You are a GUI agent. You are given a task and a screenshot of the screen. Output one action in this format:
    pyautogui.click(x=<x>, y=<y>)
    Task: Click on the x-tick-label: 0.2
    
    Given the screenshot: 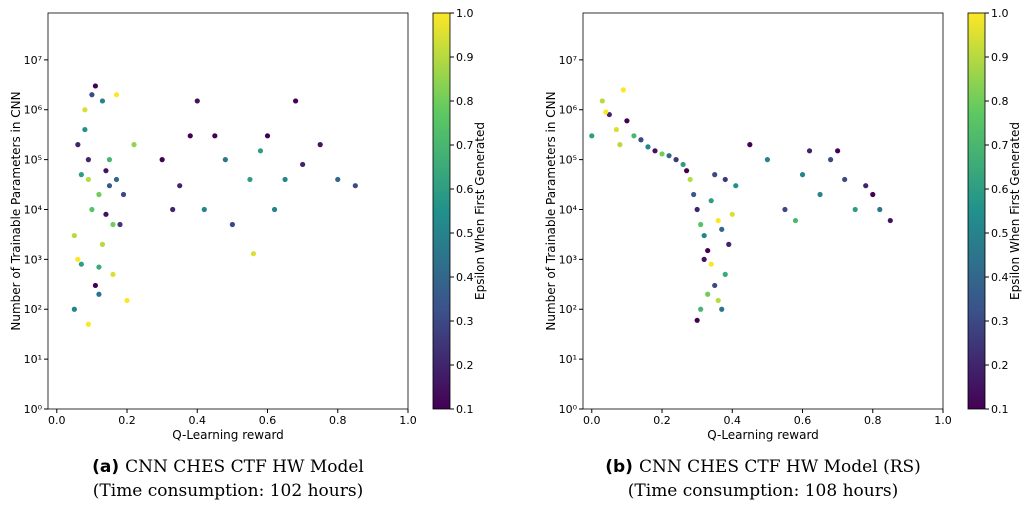 What is the action you would take?
    pyautogui.click(x=127, y=420)
    